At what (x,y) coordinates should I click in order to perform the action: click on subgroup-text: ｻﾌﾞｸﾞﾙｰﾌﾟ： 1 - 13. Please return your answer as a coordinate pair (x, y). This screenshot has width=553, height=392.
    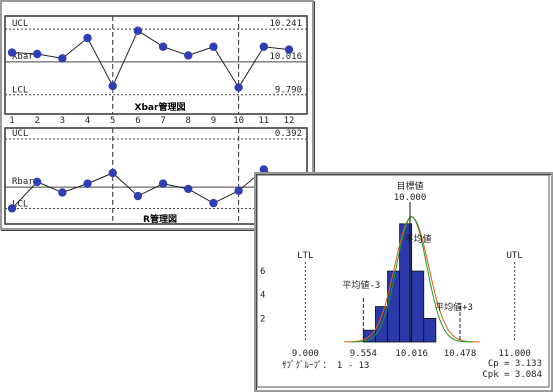
    Looking at the image, I should click on (325, 365).